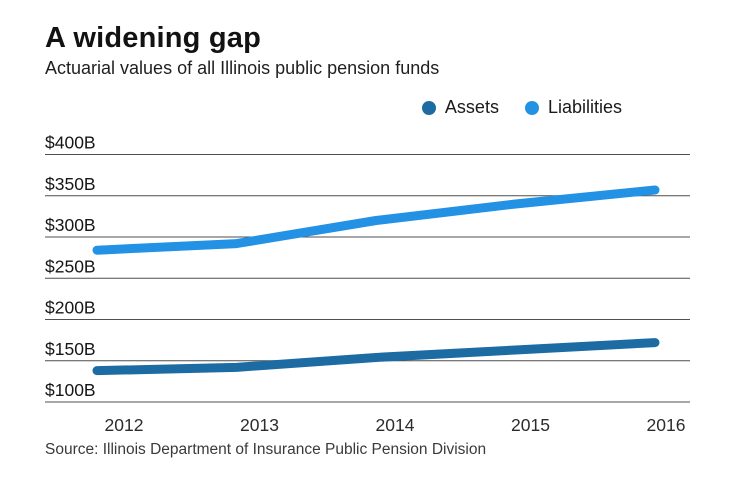  What do you see at coordinates (70, 143) in the screenshot?
I see `y-axis-tick-label: $400B` at bounding box center [70, 143].